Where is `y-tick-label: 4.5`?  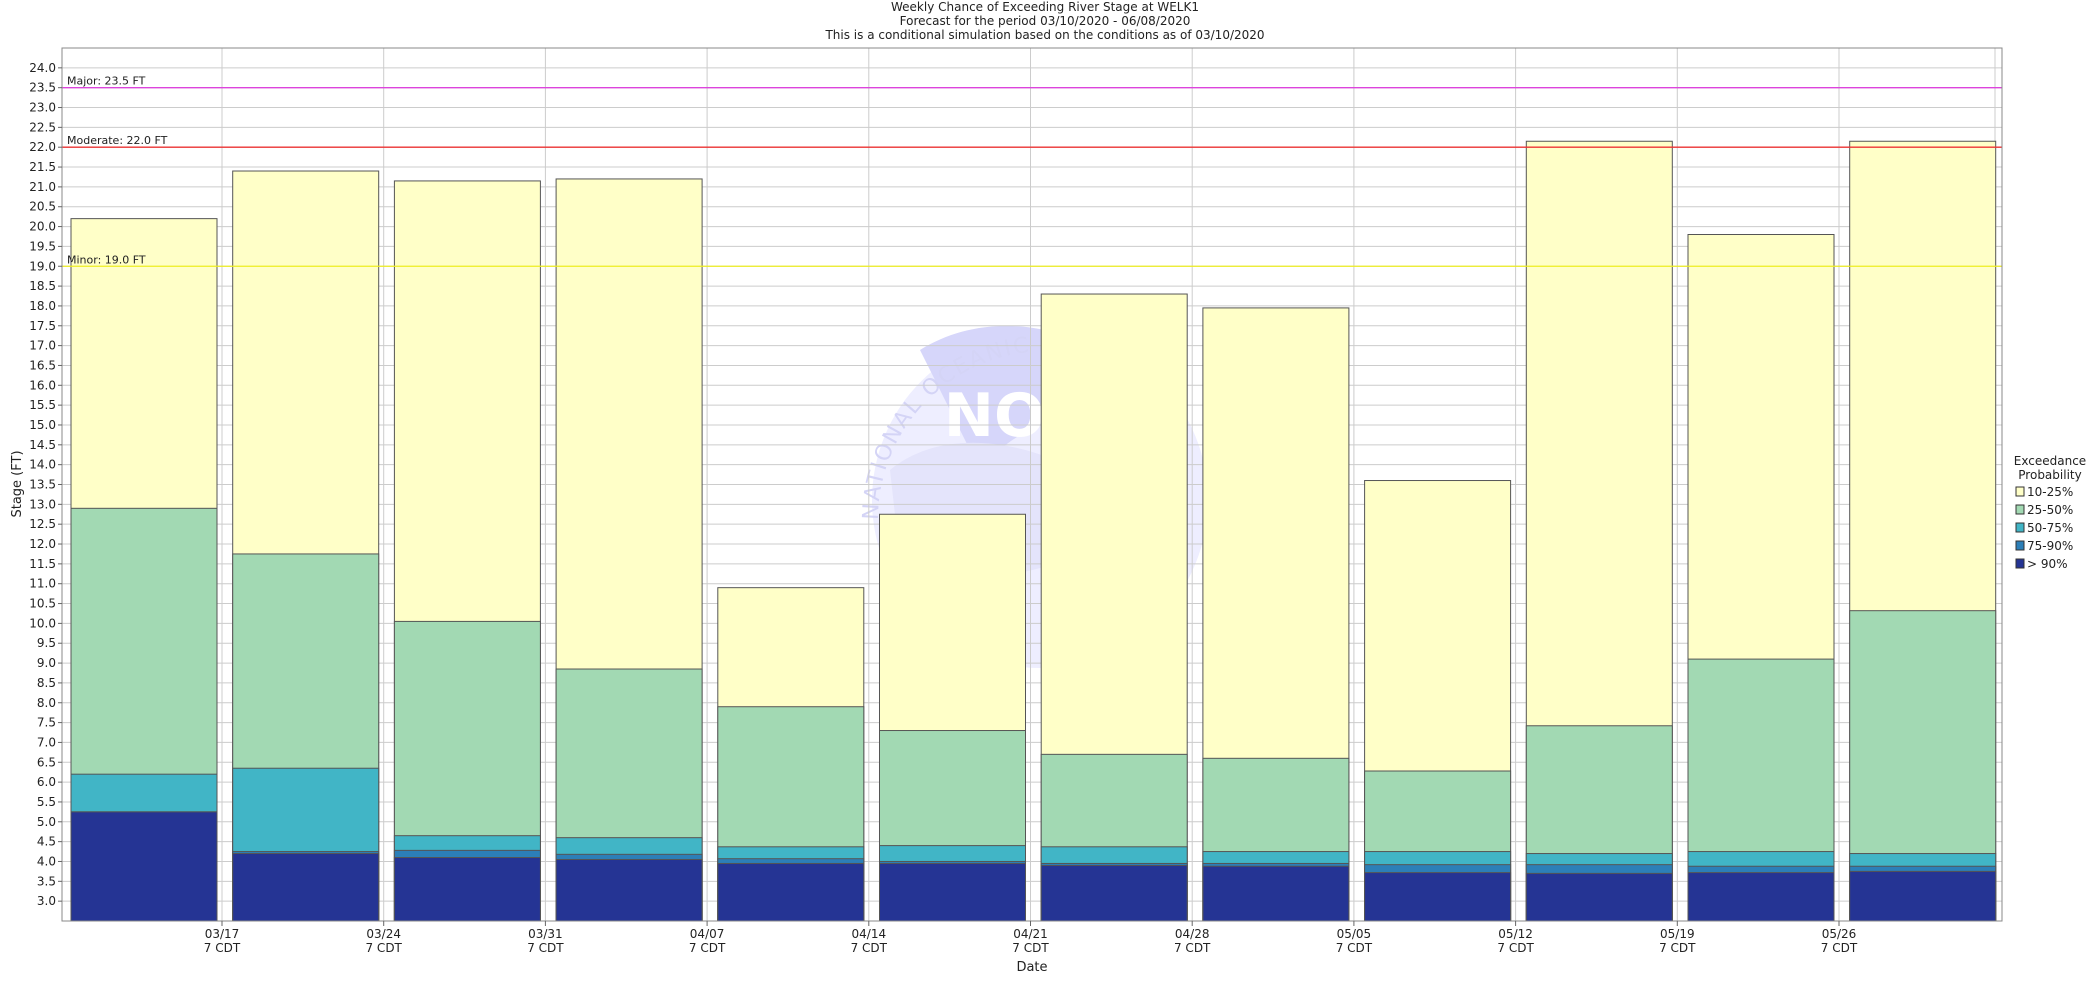
y-tick-label: 4.5 is located at coordinates (46, 842).